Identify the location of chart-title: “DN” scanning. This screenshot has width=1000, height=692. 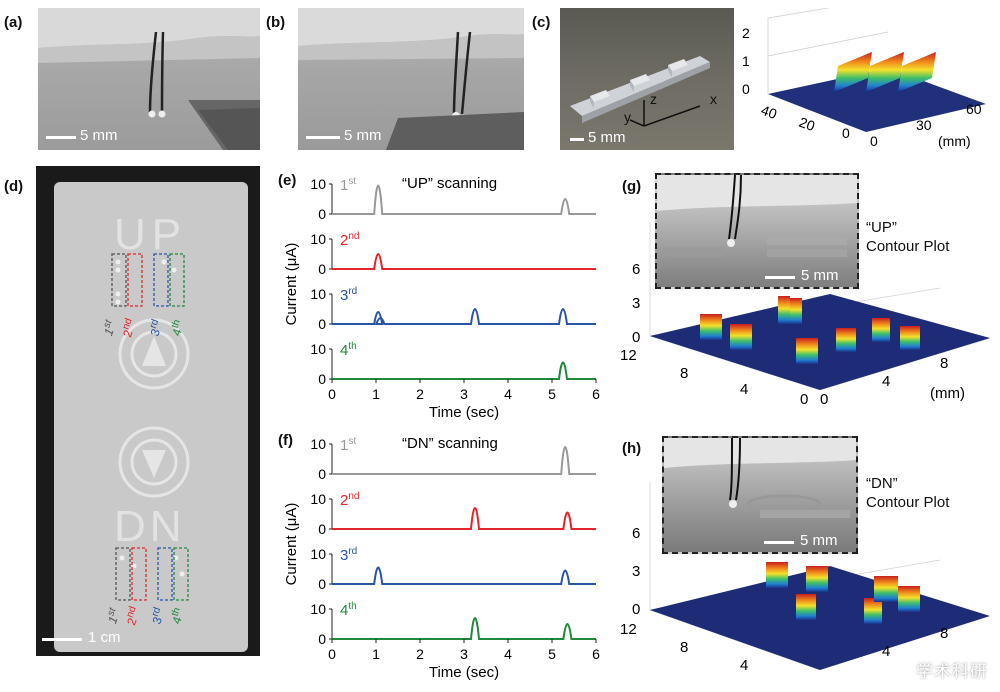
(450, 443).